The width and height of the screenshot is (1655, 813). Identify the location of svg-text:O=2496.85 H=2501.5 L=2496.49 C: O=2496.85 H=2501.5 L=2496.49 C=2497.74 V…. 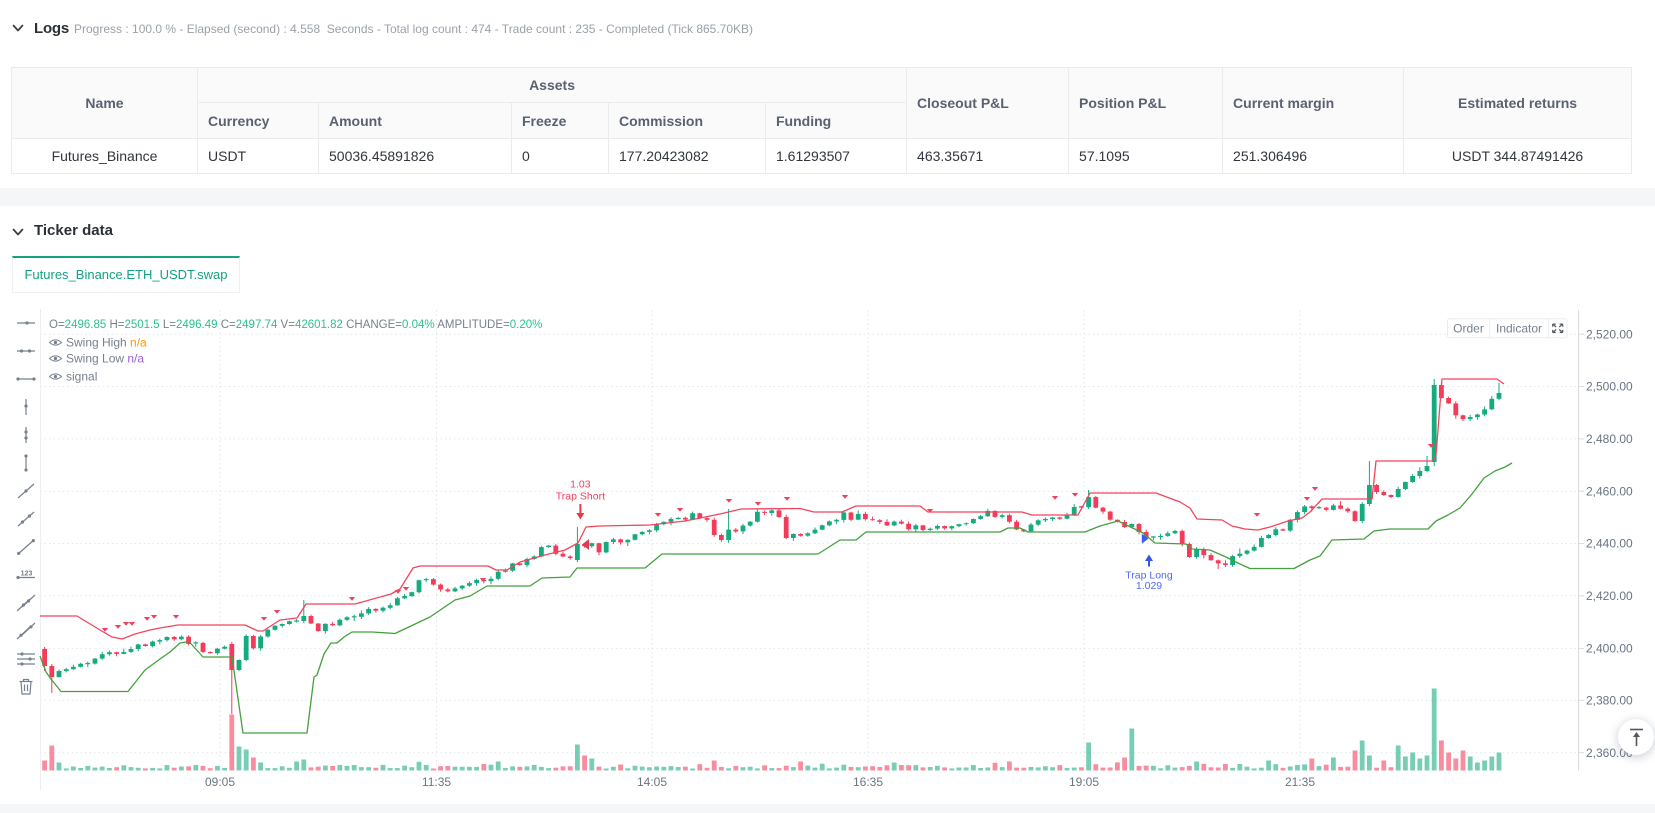
(295, 325).